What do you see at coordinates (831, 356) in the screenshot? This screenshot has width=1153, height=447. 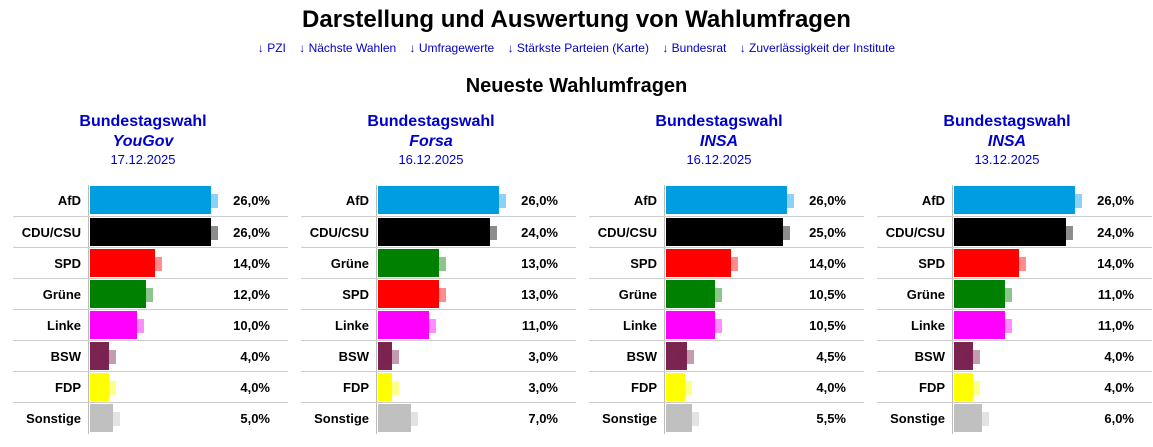 I see `result-value: 4,5%` at bounding box center [831, 356].